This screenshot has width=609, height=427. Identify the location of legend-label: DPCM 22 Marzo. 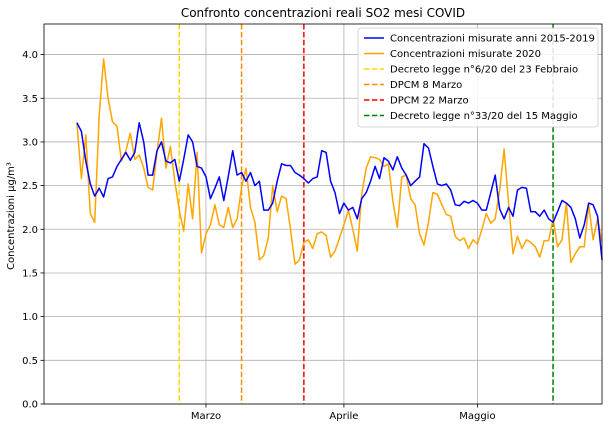
(429, 101).